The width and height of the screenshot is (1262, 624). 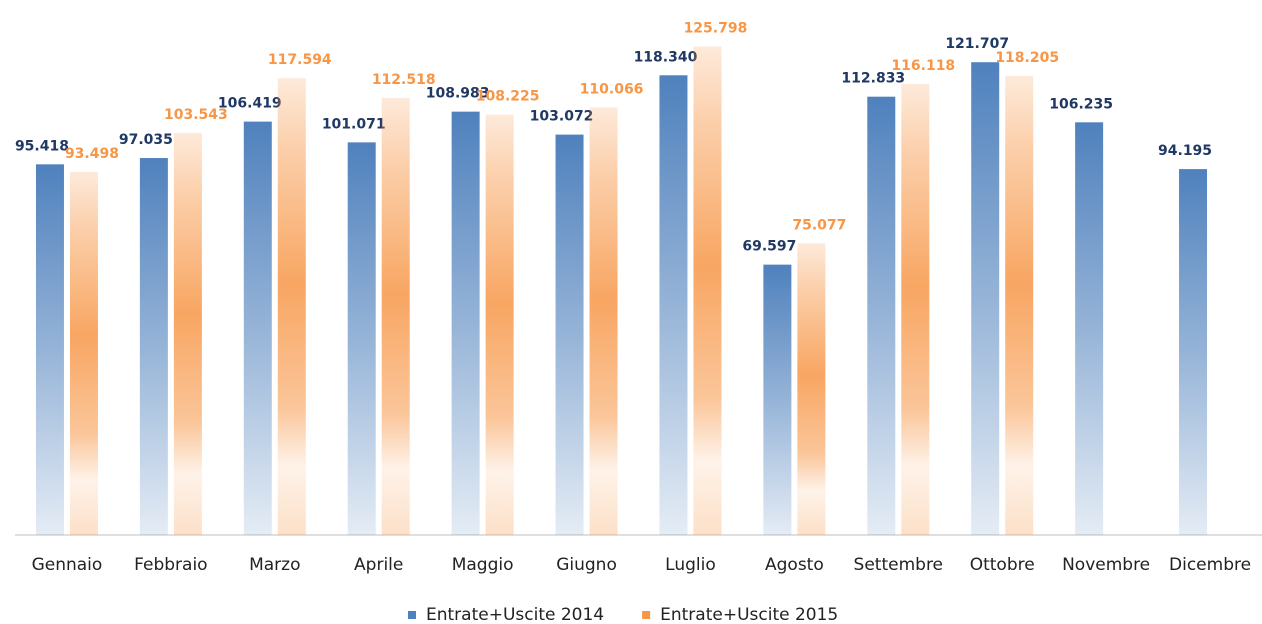 What do you see at coordinates (1210, 565) in the screenshot?
I see `x-tick-label: Dicembre` at bounding box center [1210, 565].